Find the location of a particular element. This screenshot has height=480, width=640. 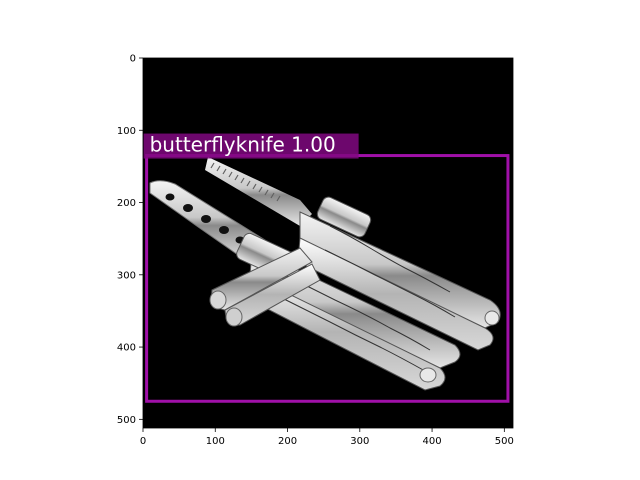

x-tick-label: 100 is located at coordinates (215, 441).